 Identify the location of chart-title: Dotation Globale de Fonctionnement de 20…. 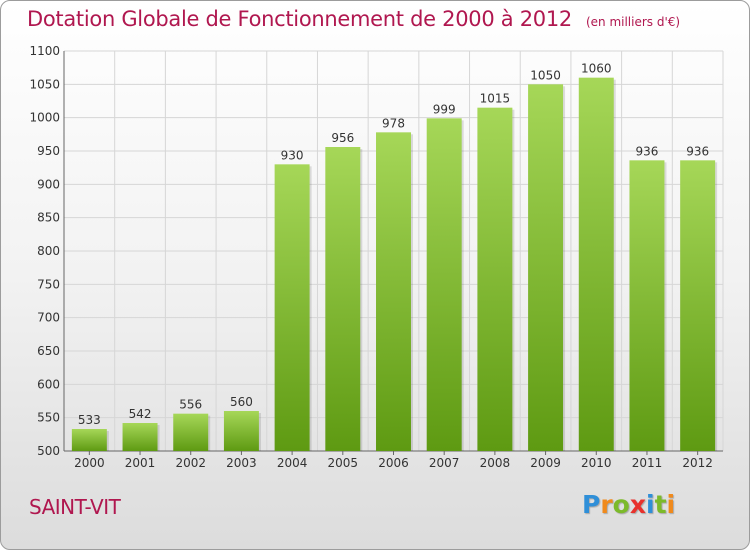
(299, 19).